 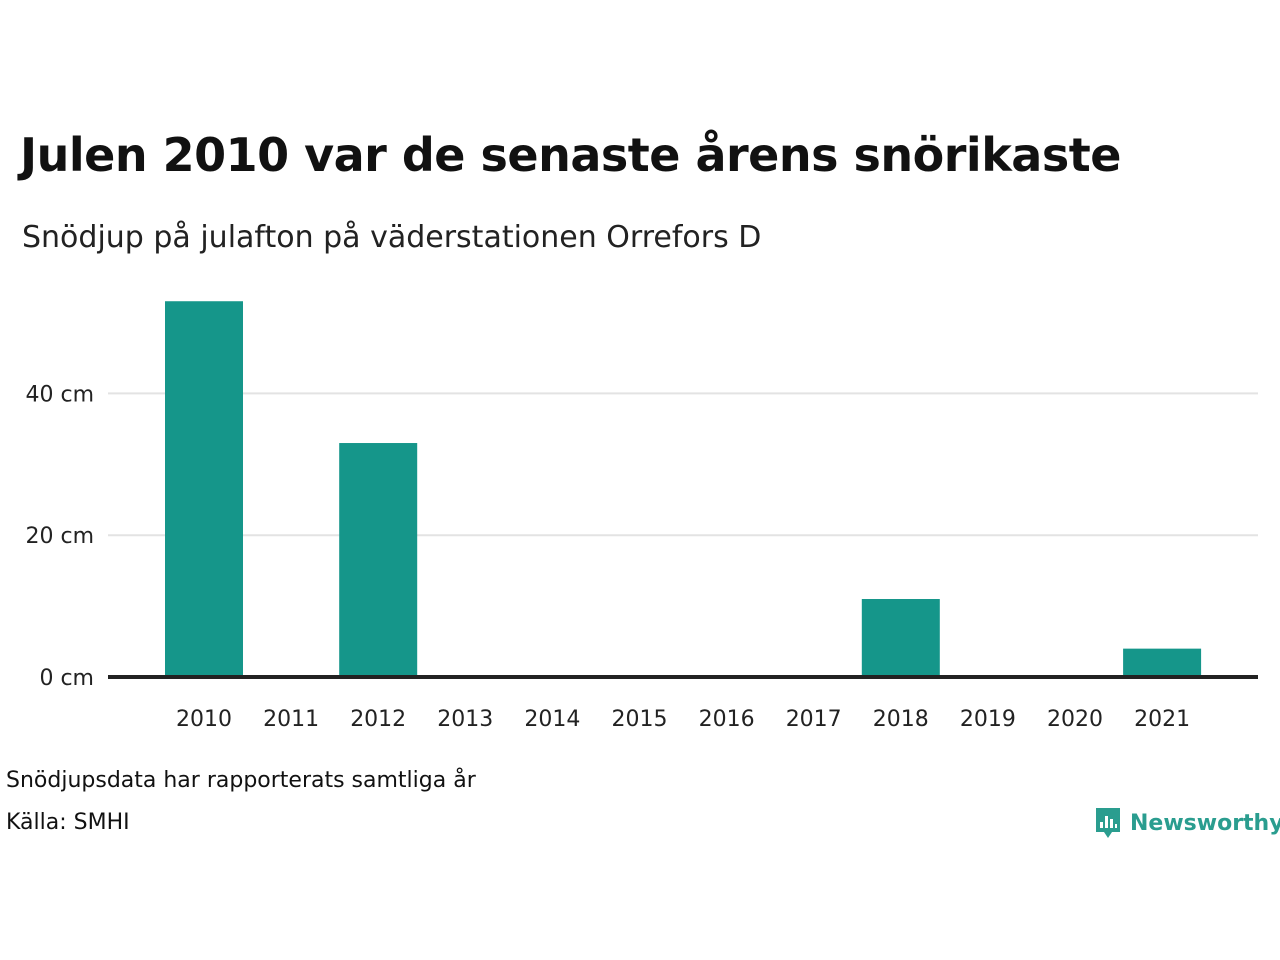 What do you see at coordinates (1162, 719) in the screenshot?
I see `x-tick-label: 2021` at bounding box center [1162, 719].